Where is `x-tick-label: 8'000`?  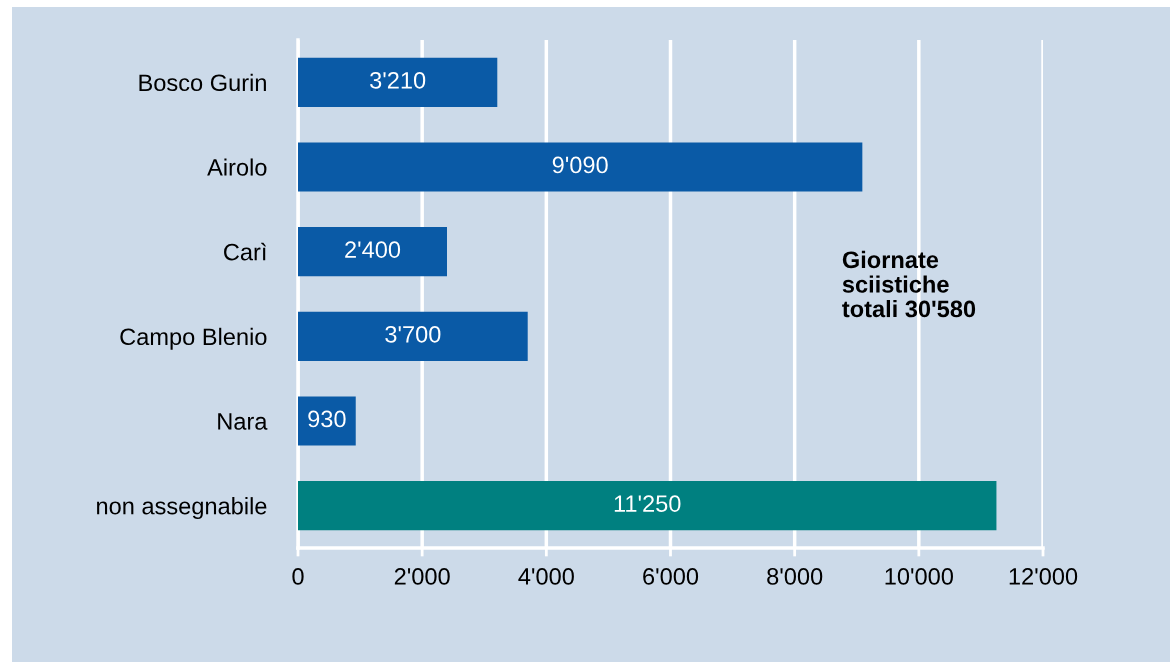 x-tick-label: 8'000 is located at coordinates (795, 576).